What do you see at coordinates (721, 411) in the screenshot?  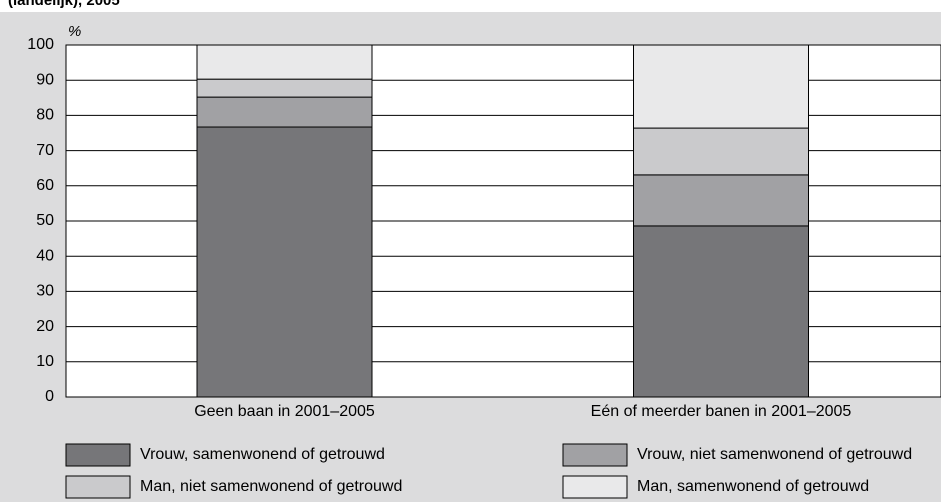 I see `x-tick-label: Eén of meerder banen in 2001–2005` at bounding box center [721, 411].